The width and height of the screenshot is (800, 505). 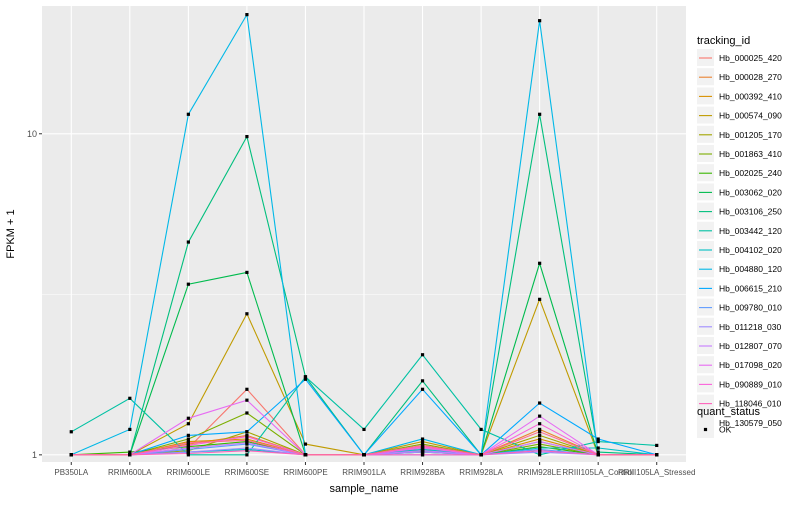 I want to click on legend-items: OK, so click(x=714, y=429).